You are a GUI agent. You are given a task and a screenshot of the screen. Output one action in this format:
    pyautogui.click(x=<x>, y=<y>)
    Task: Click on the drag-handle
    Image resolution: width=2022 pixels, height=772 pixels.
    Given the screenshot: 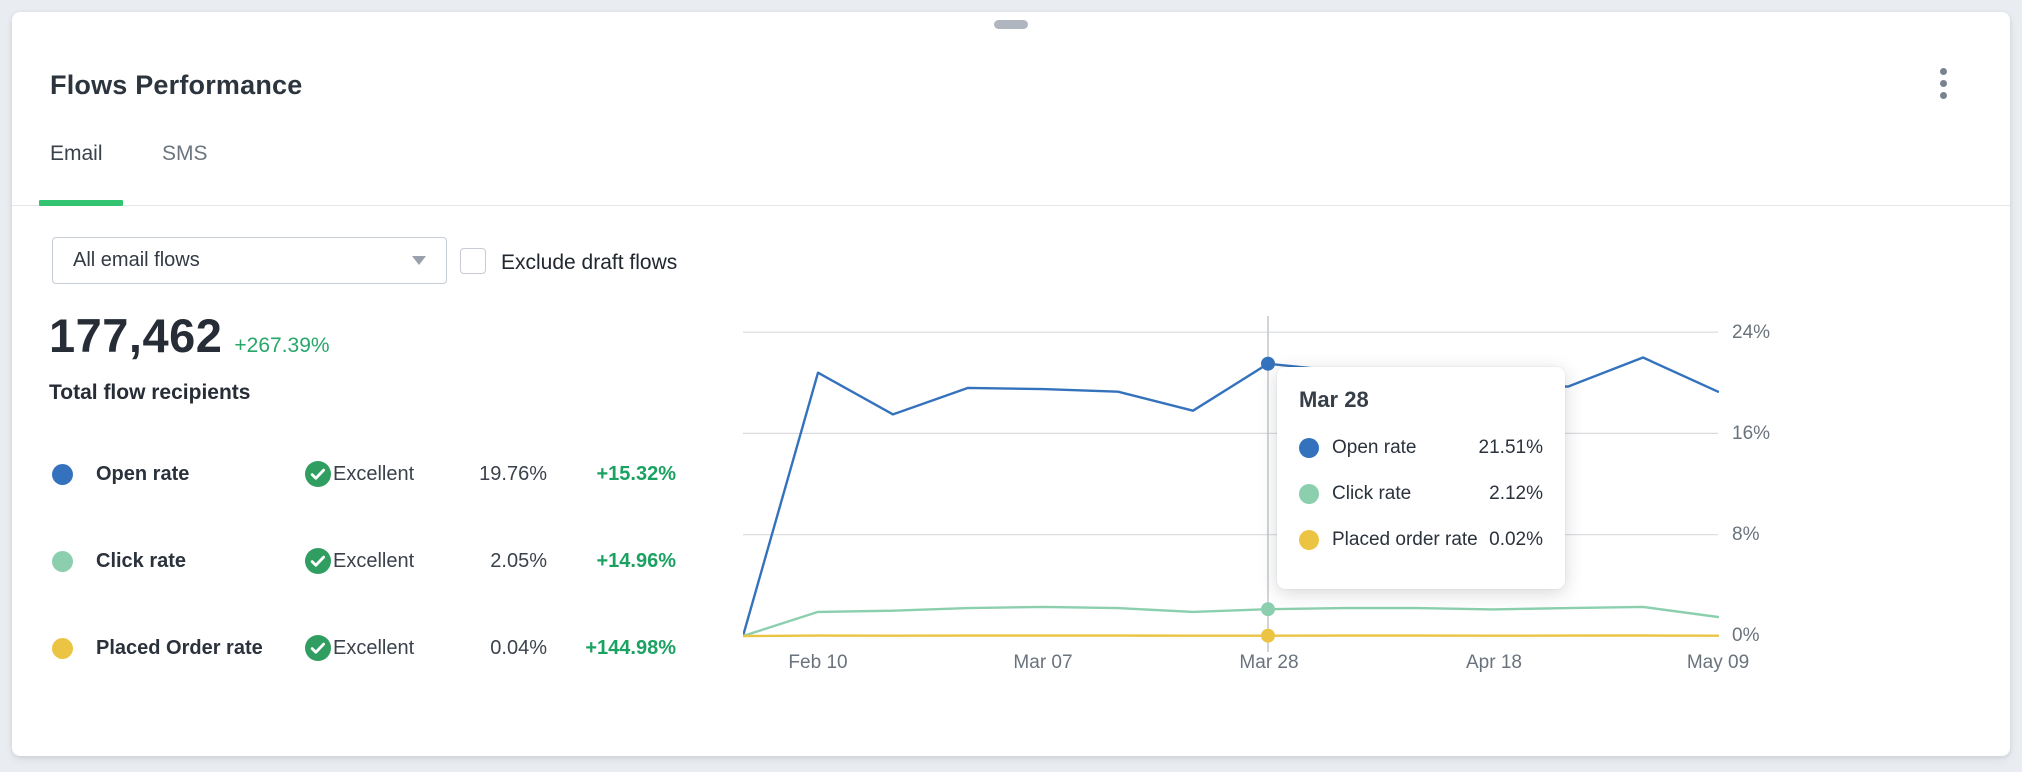 What is the action you would take?
    pyautogui.click(x=1011, y=24)
    